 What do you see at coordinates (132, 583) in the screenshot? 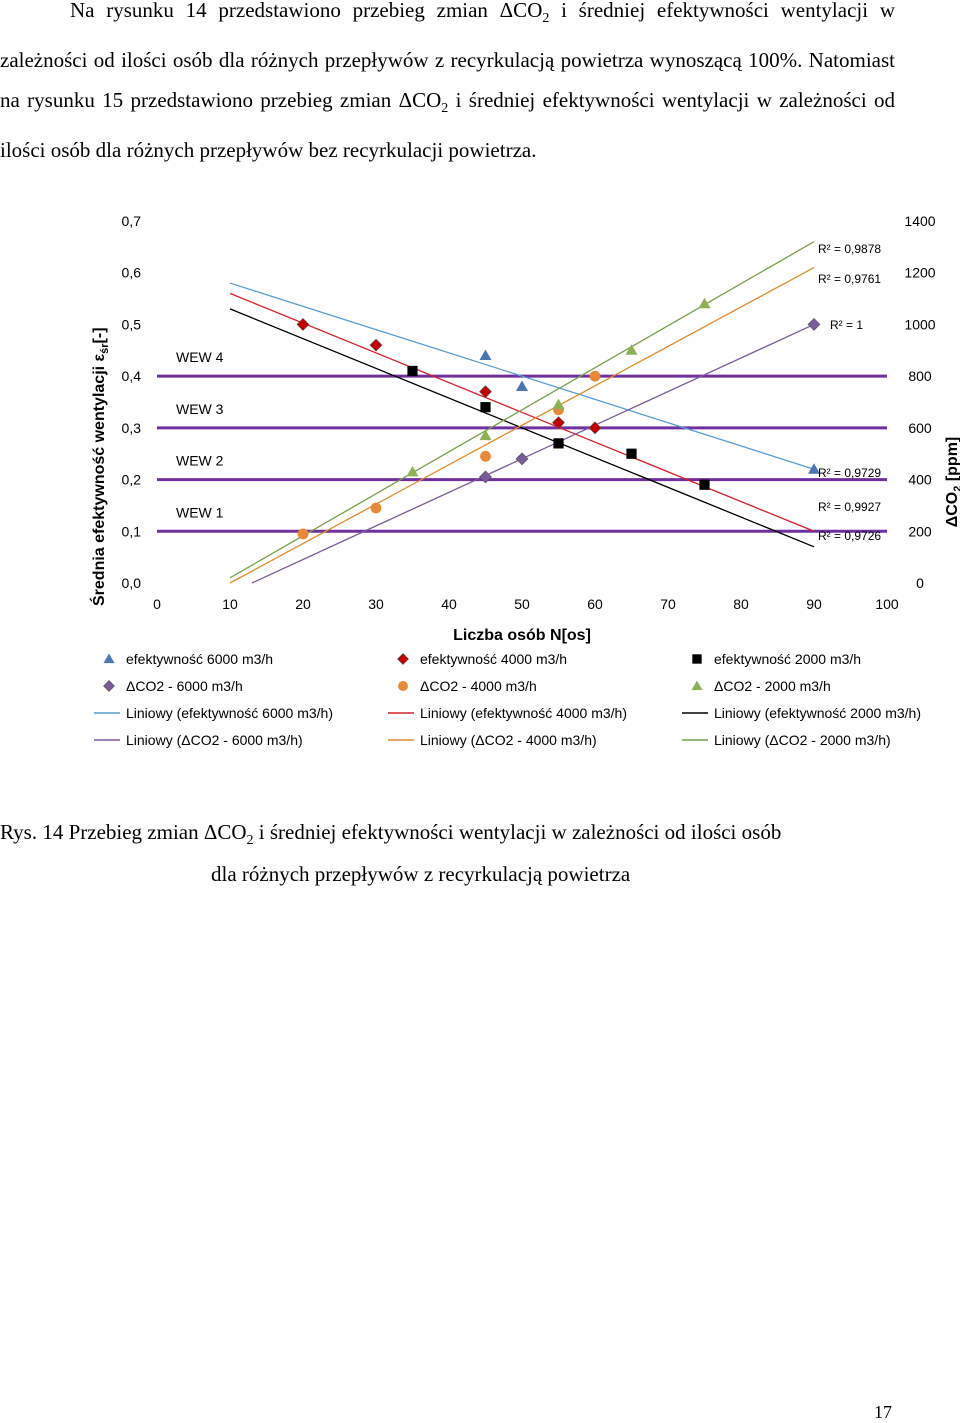
I see `y-left-tick-label: 0,0` at bounding box center [132, 583].